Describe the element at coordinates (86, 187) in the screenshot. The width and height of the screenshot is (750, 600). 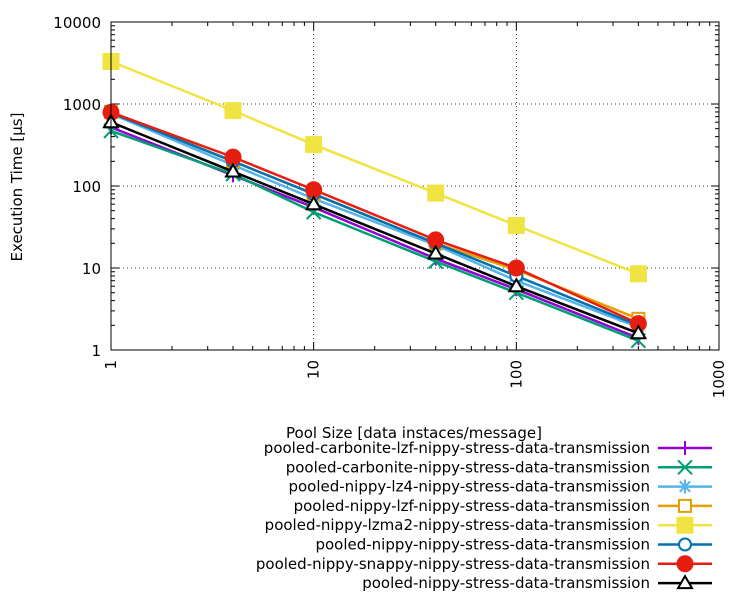
I see `y-tick-label: 100` at that location.